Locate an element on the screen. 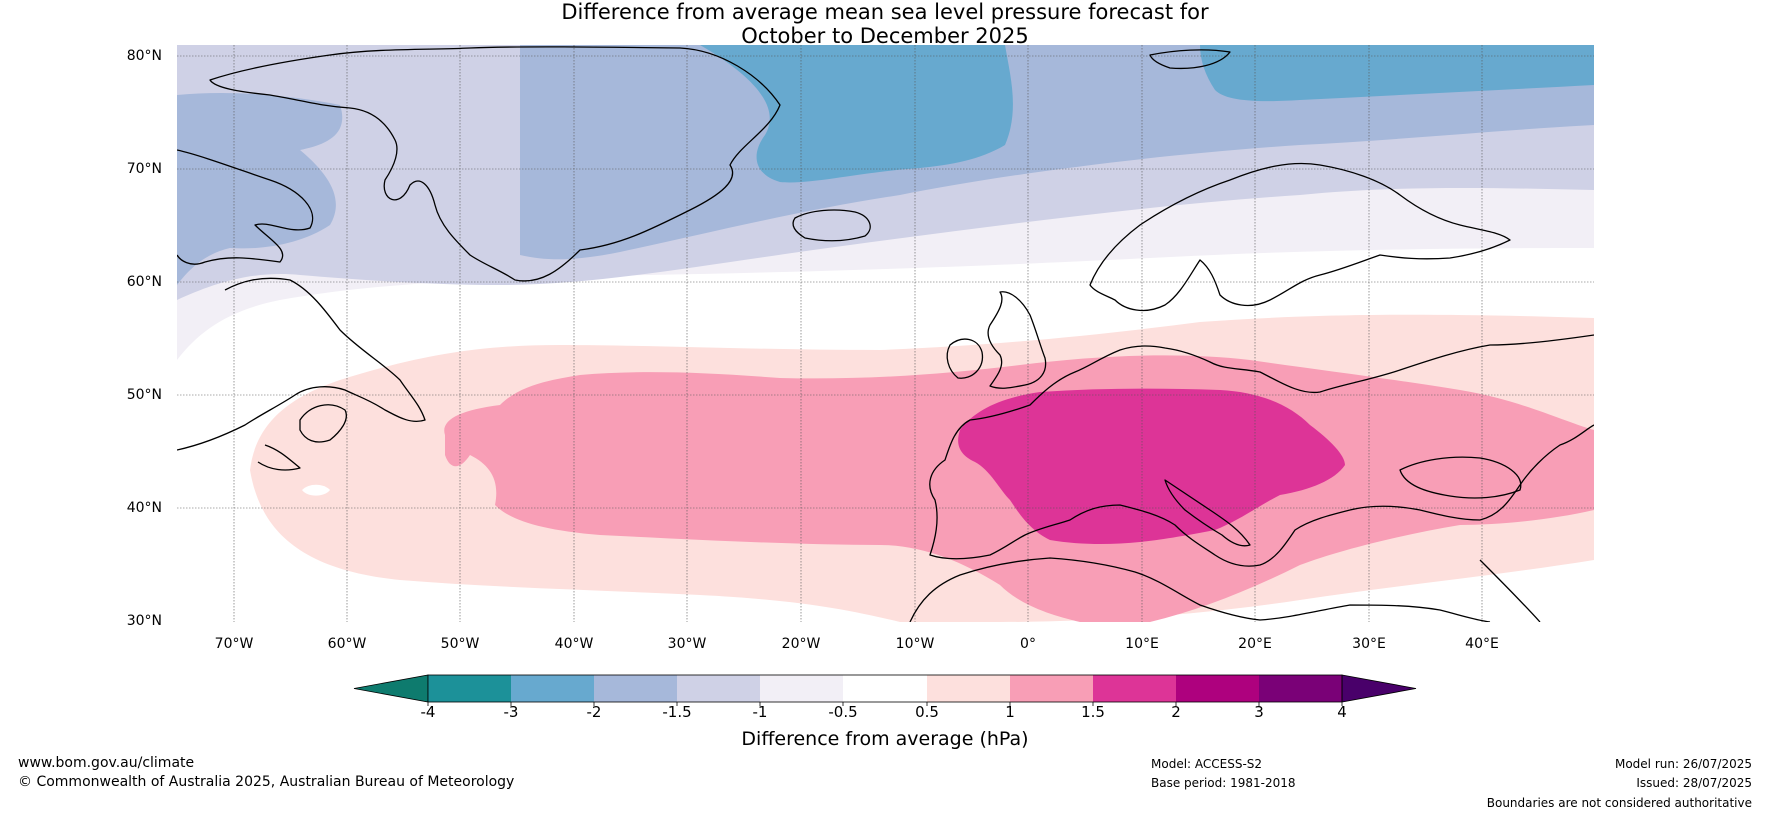 This screenshot has height=816, width=1770. lon-label: 70°W is located at coordinates (234, 644).